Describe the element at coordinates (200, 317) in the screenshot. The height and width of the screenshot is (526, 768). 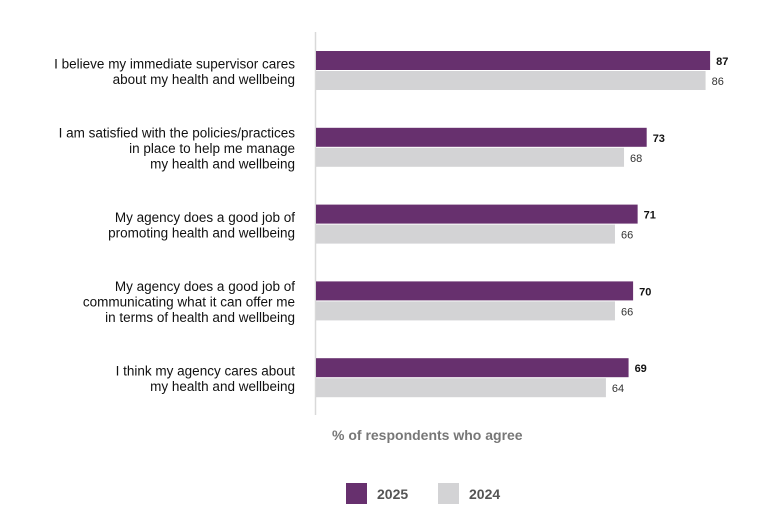
I see `category-label-line: in terms of health and wellbeing` at that location.